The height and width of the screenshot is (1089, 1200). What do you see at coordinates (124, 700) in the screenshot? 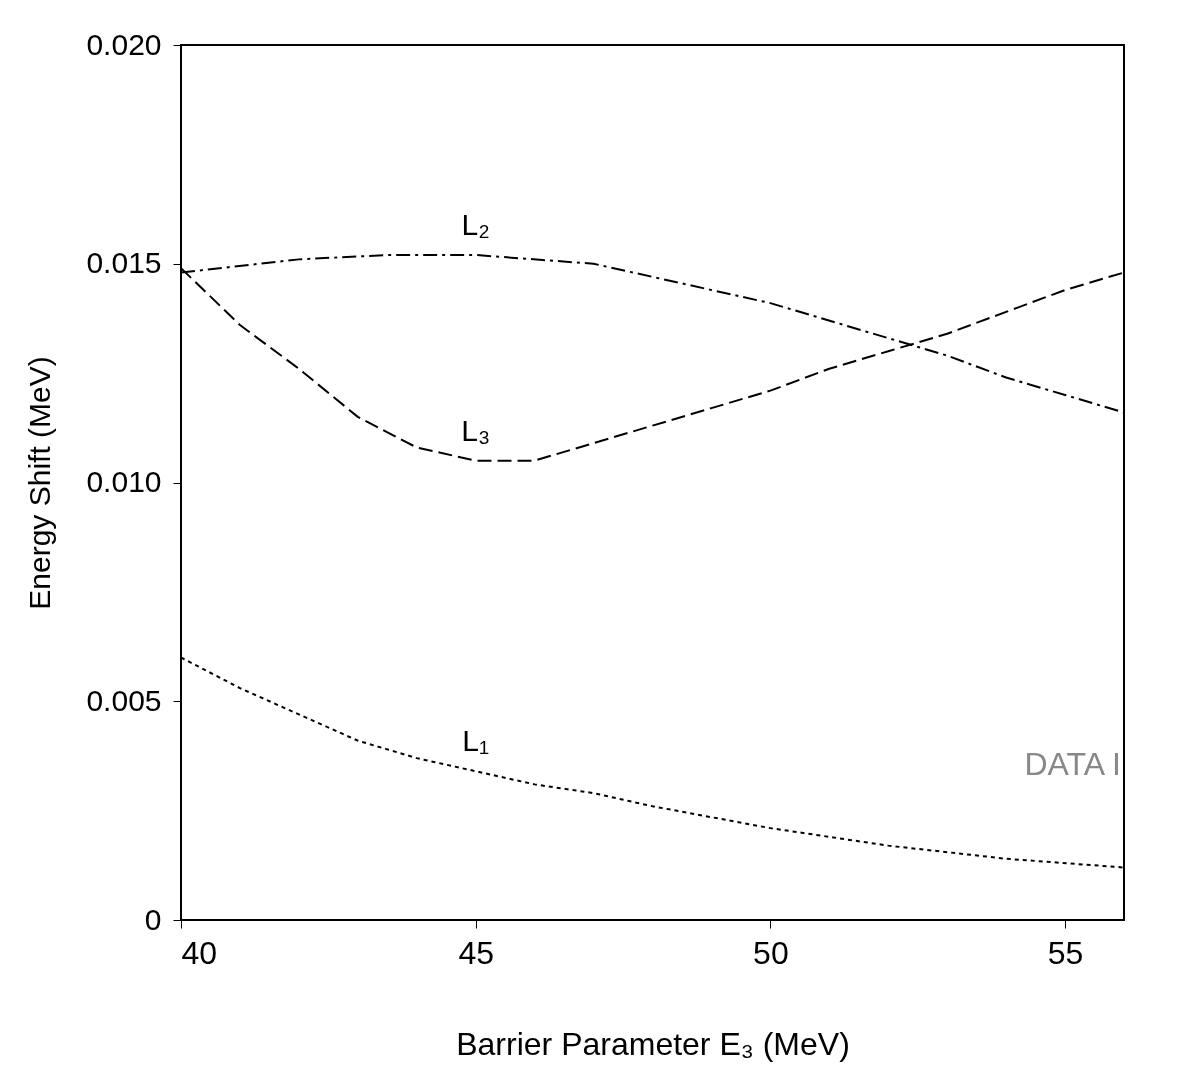
I see `y-tick-label: 0.005` at bounding box center [124, 700].